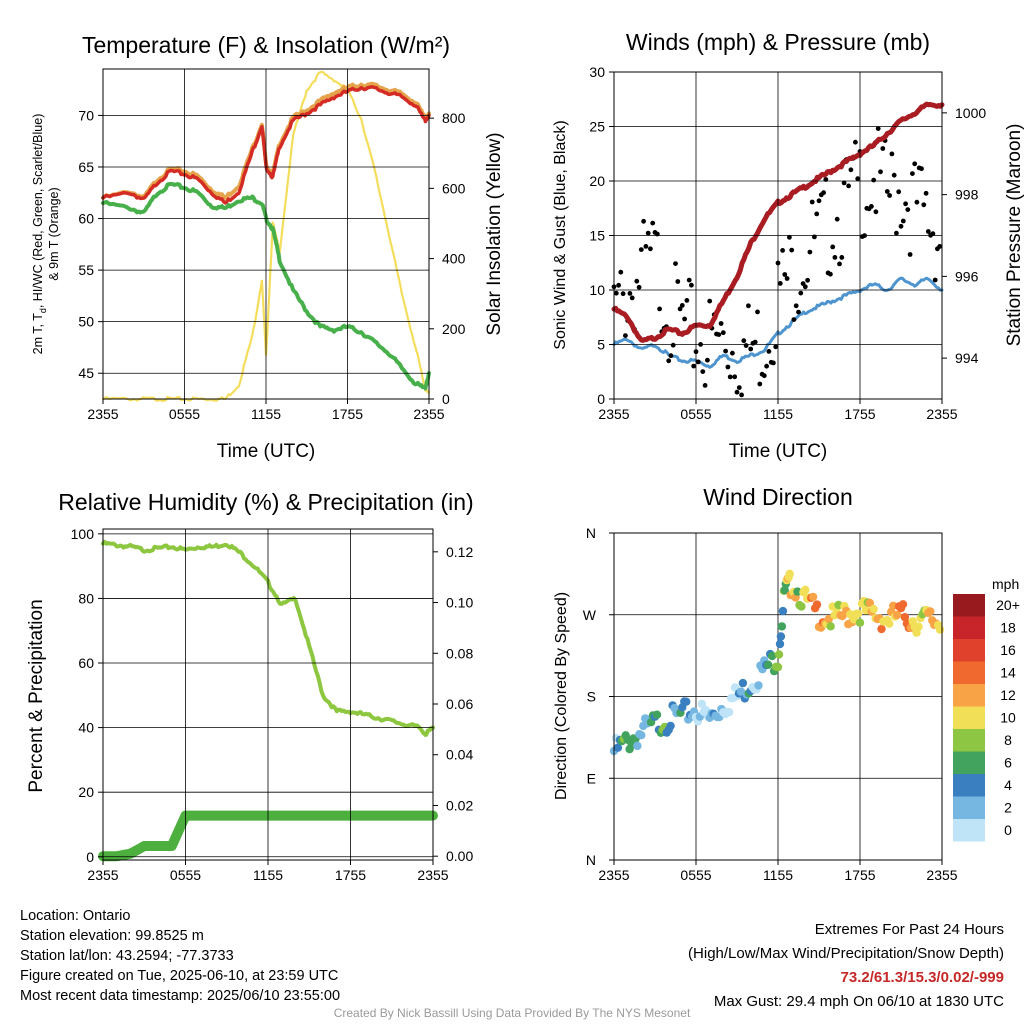 This screenshot has height=1024, width=1024. What do you see at coordinates (86, 373) in the screenshot?
I see `y-tick-label: 45` at bounding box center [86, 373].